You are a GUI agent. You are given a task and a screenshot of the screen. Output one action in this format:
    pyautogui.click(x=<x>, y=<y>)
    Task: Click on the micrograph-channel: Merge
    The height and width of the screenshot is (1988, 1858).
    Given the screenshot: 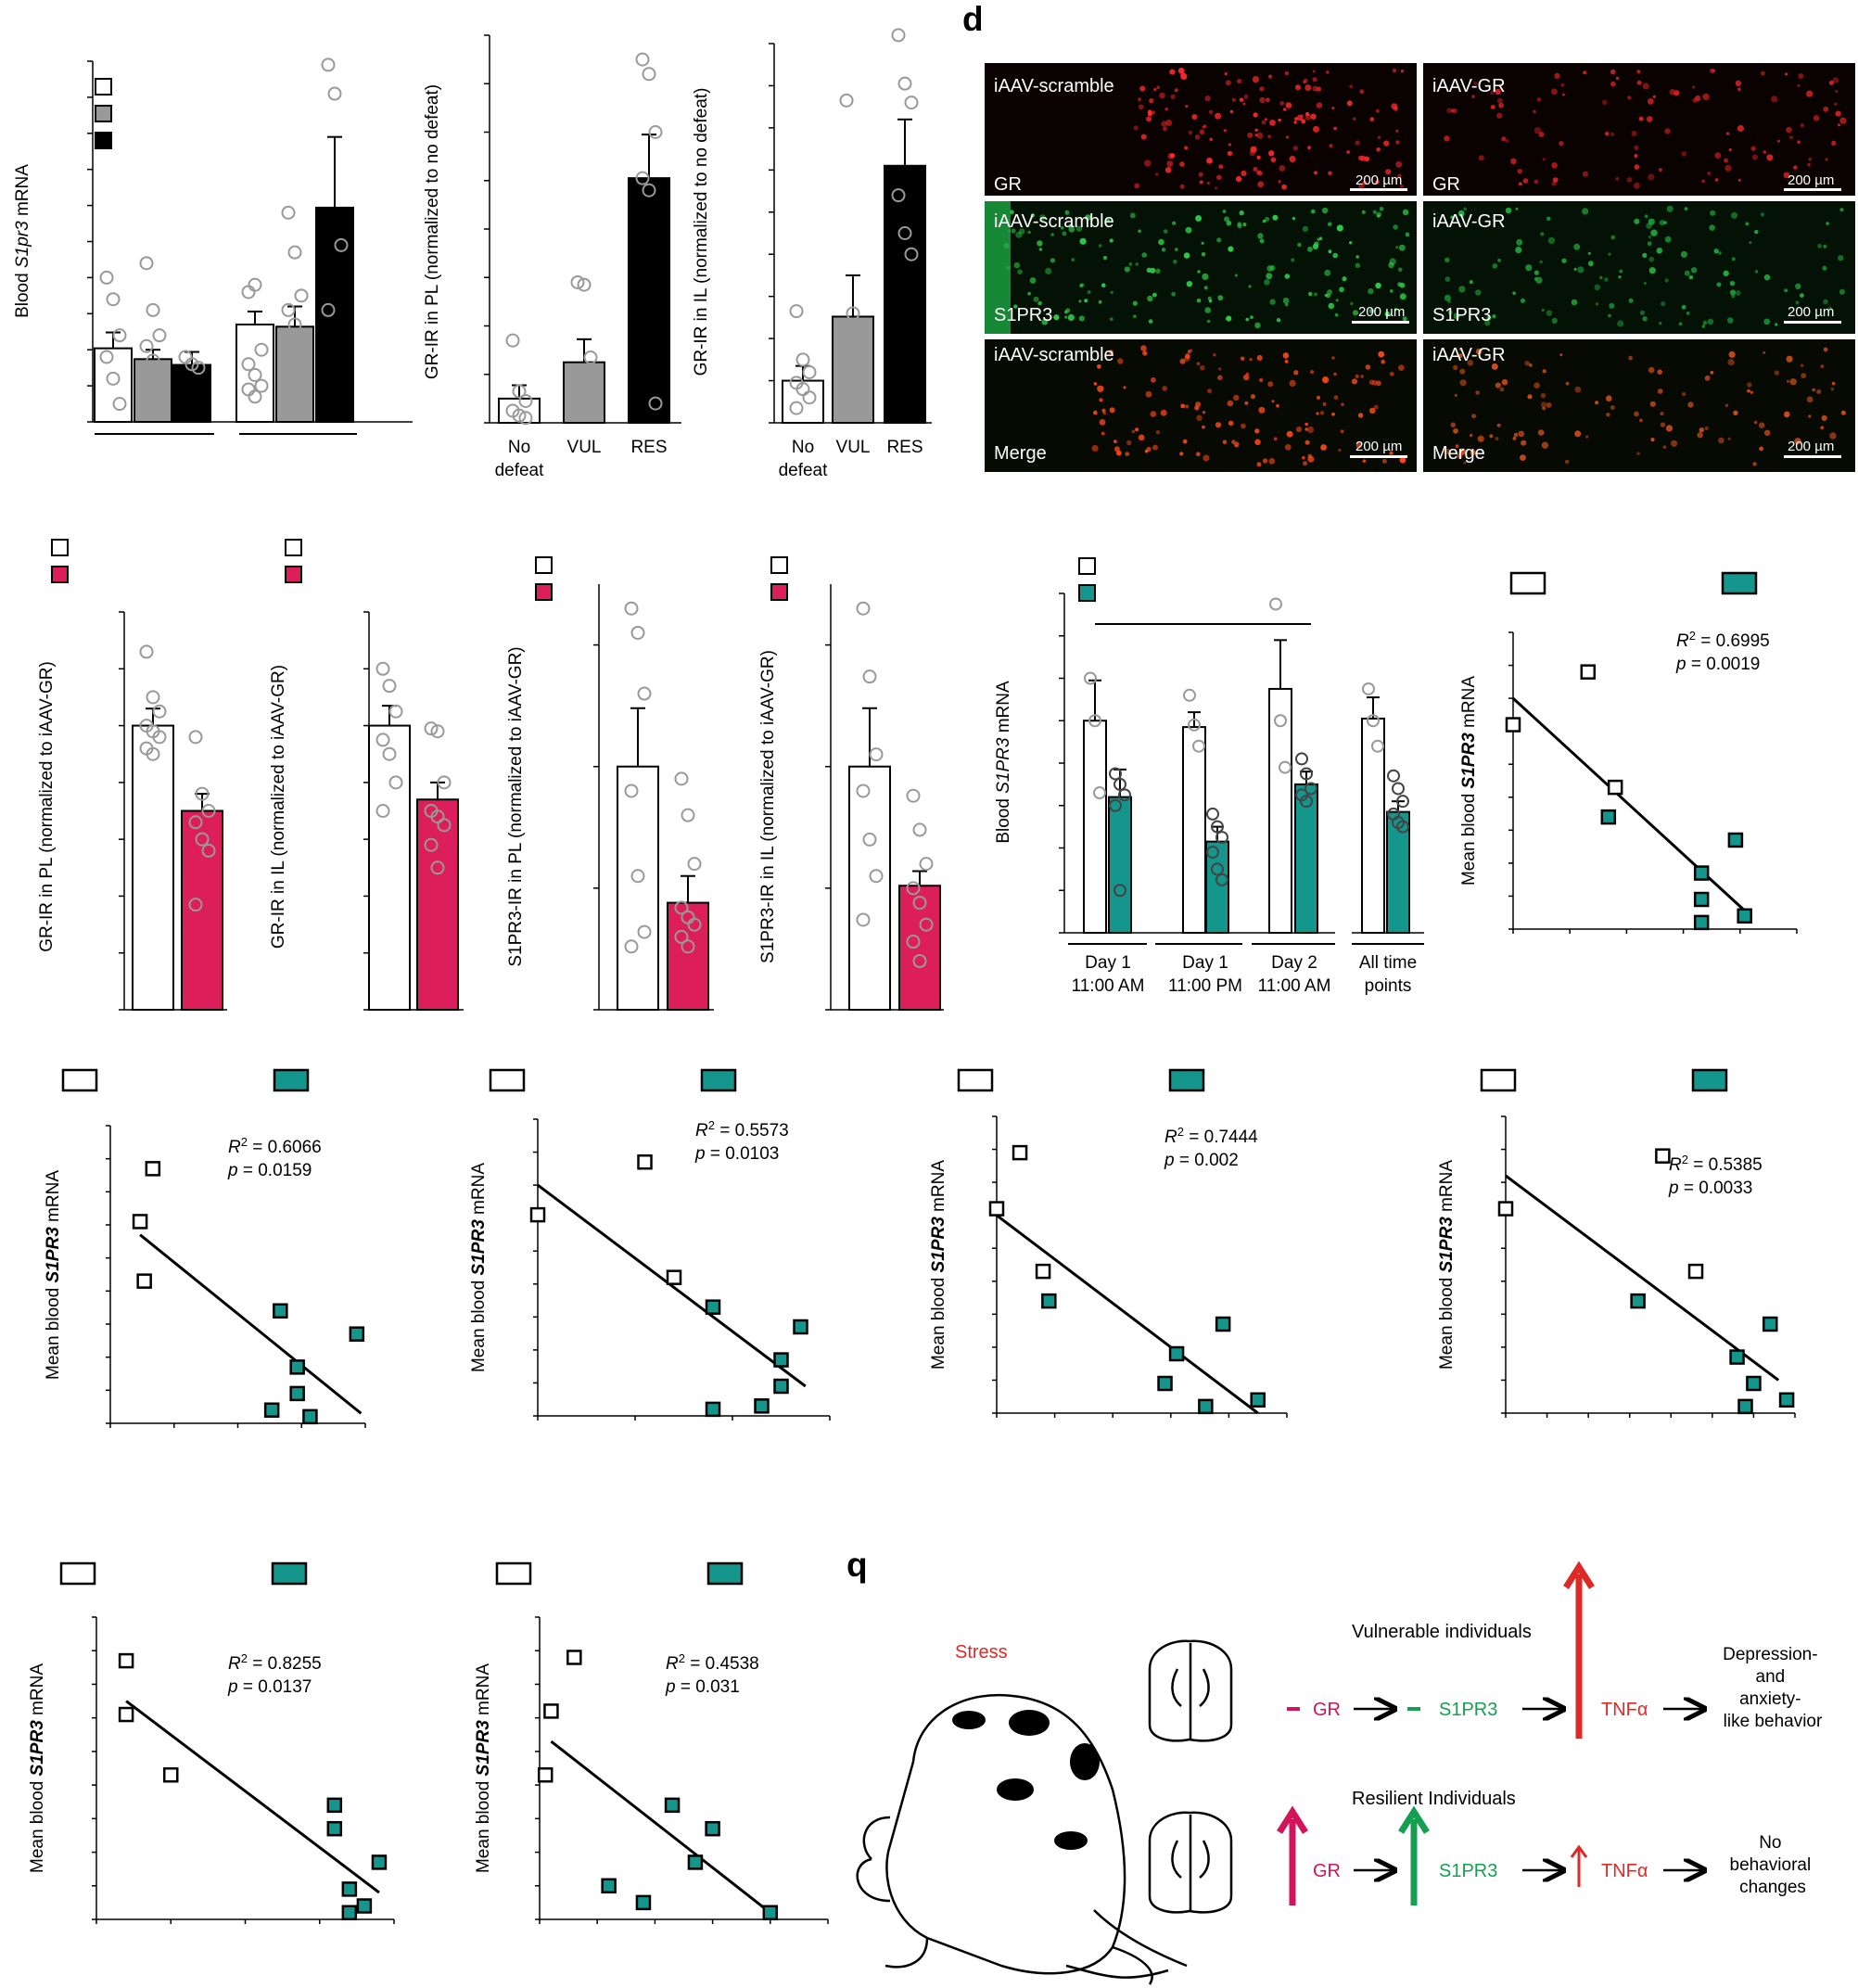 What is the action you would take?
    pyautogui.click(x=1458, y=453)
    